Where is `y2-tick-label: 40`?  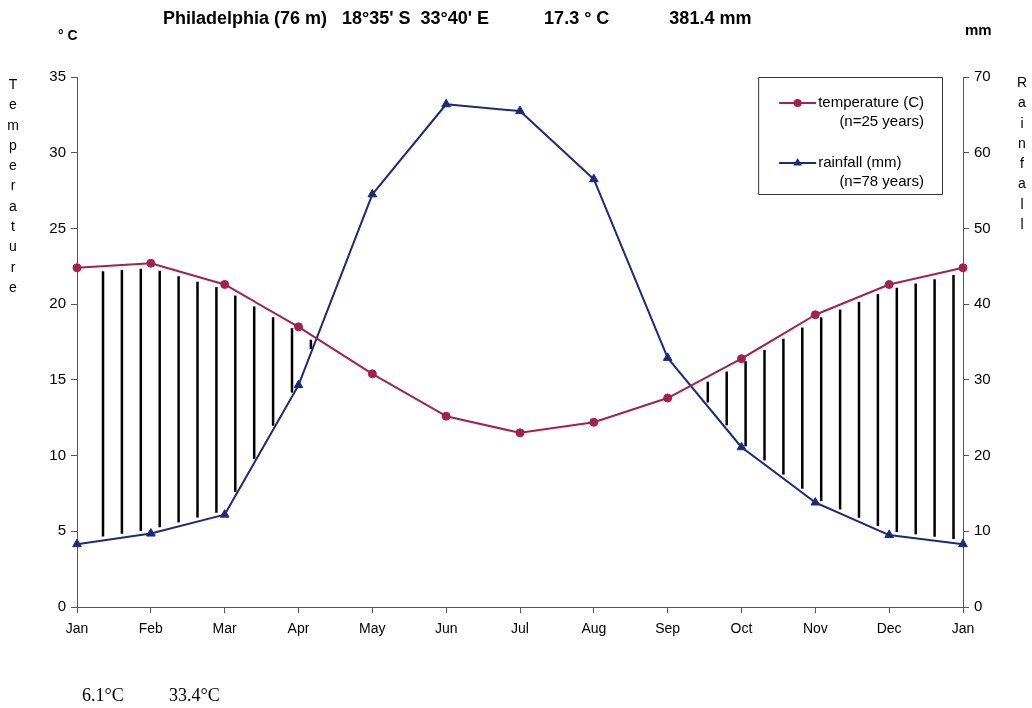
y2-tick-label: 40 is located at coordinates (982, 303).